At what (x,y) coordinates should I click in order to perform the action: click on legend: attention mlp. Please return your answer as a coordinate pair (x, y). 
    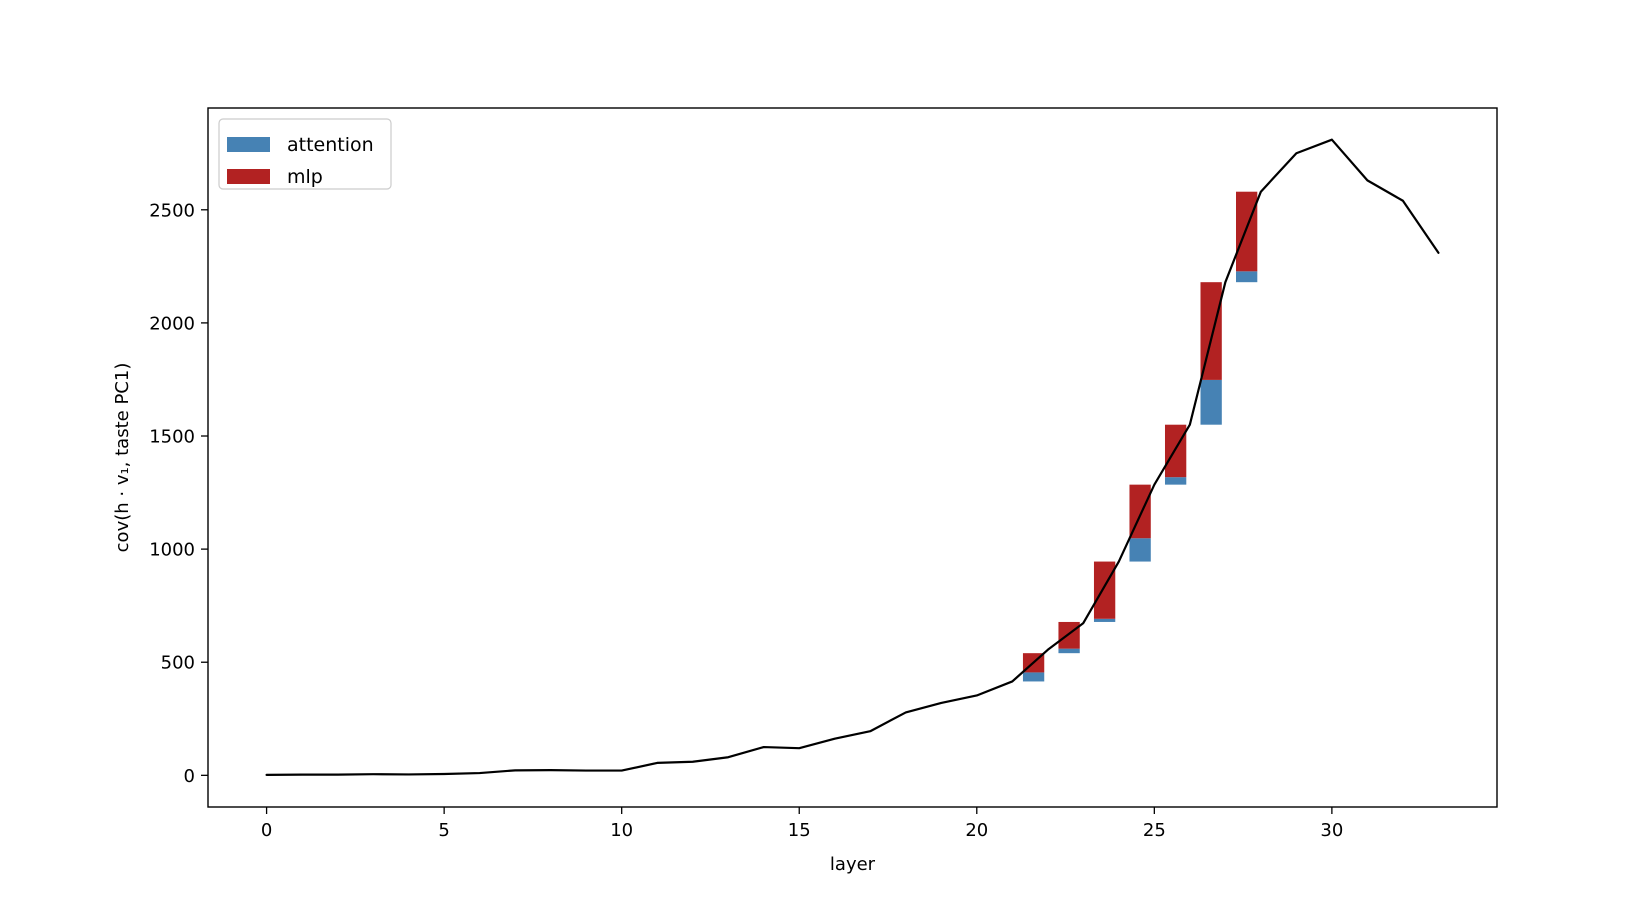
    Looking at the image, I should click on (305, 154).